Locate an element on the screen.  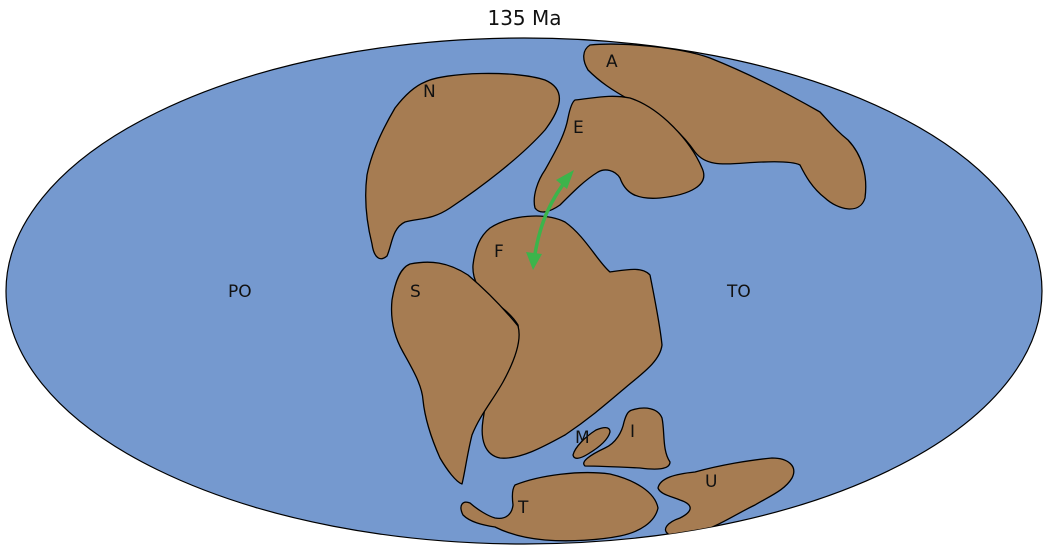
landmass-antarctica is located at coordinates (559, 506).